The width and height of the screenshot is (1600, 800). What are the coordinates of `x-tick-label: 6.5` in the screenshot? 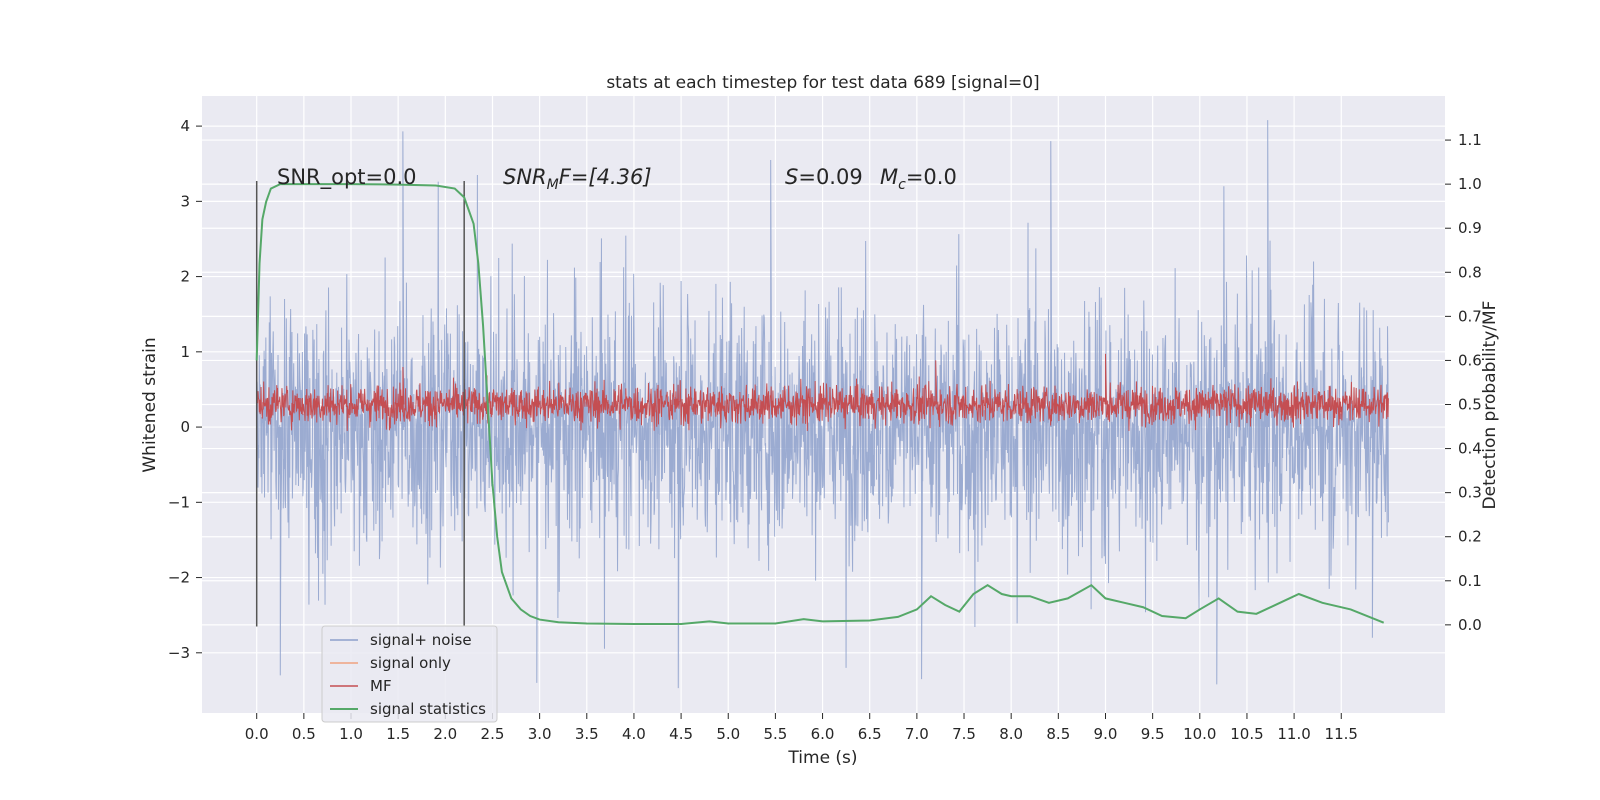 It's located at (870, 734).